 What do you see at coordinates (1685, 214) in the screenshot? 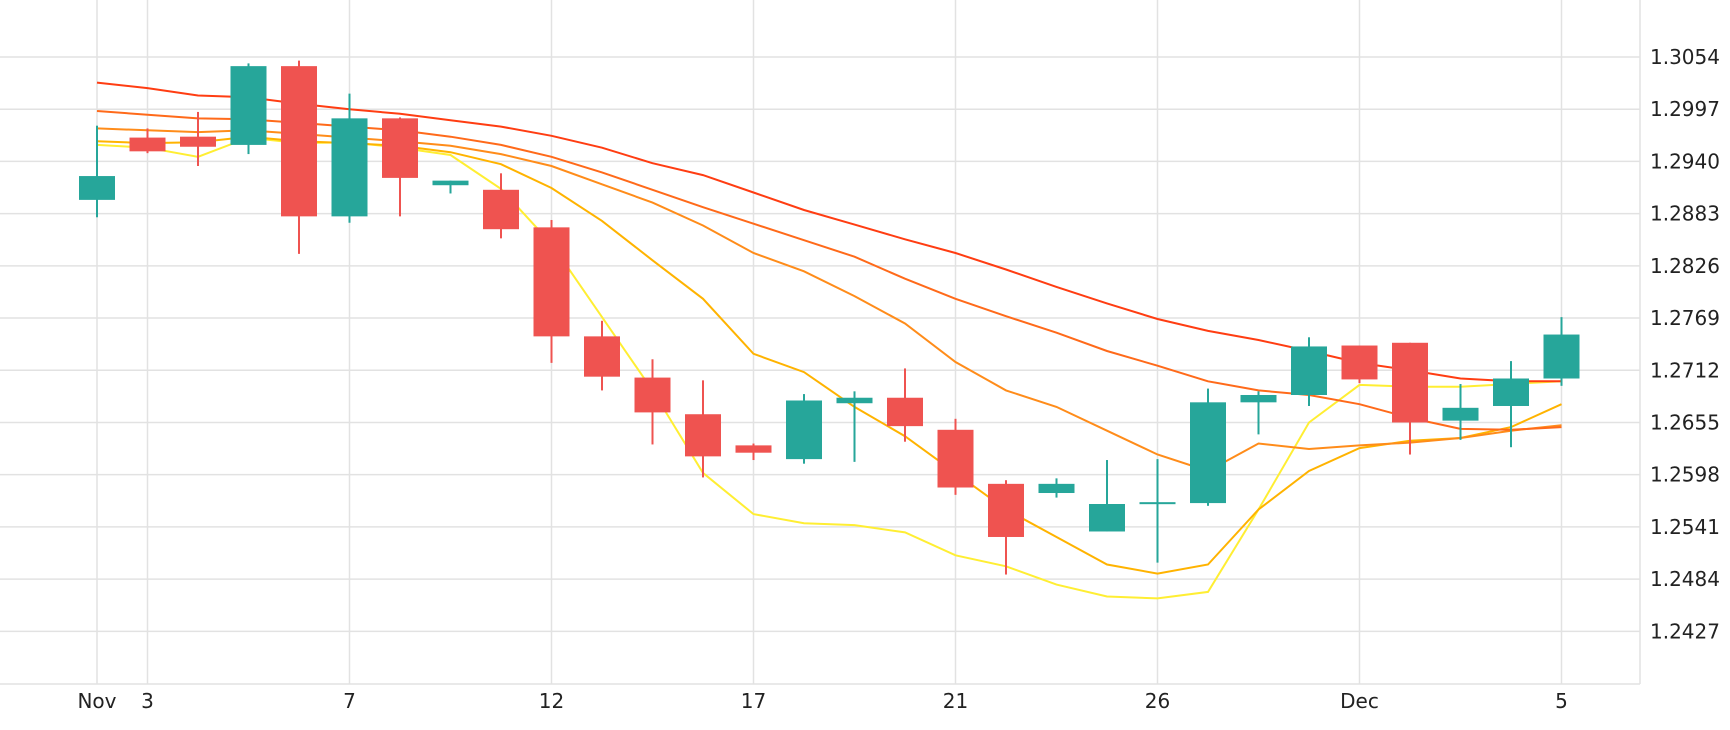
I see `y-tick-label: 1.2883` at bounding box center [1685, 214].